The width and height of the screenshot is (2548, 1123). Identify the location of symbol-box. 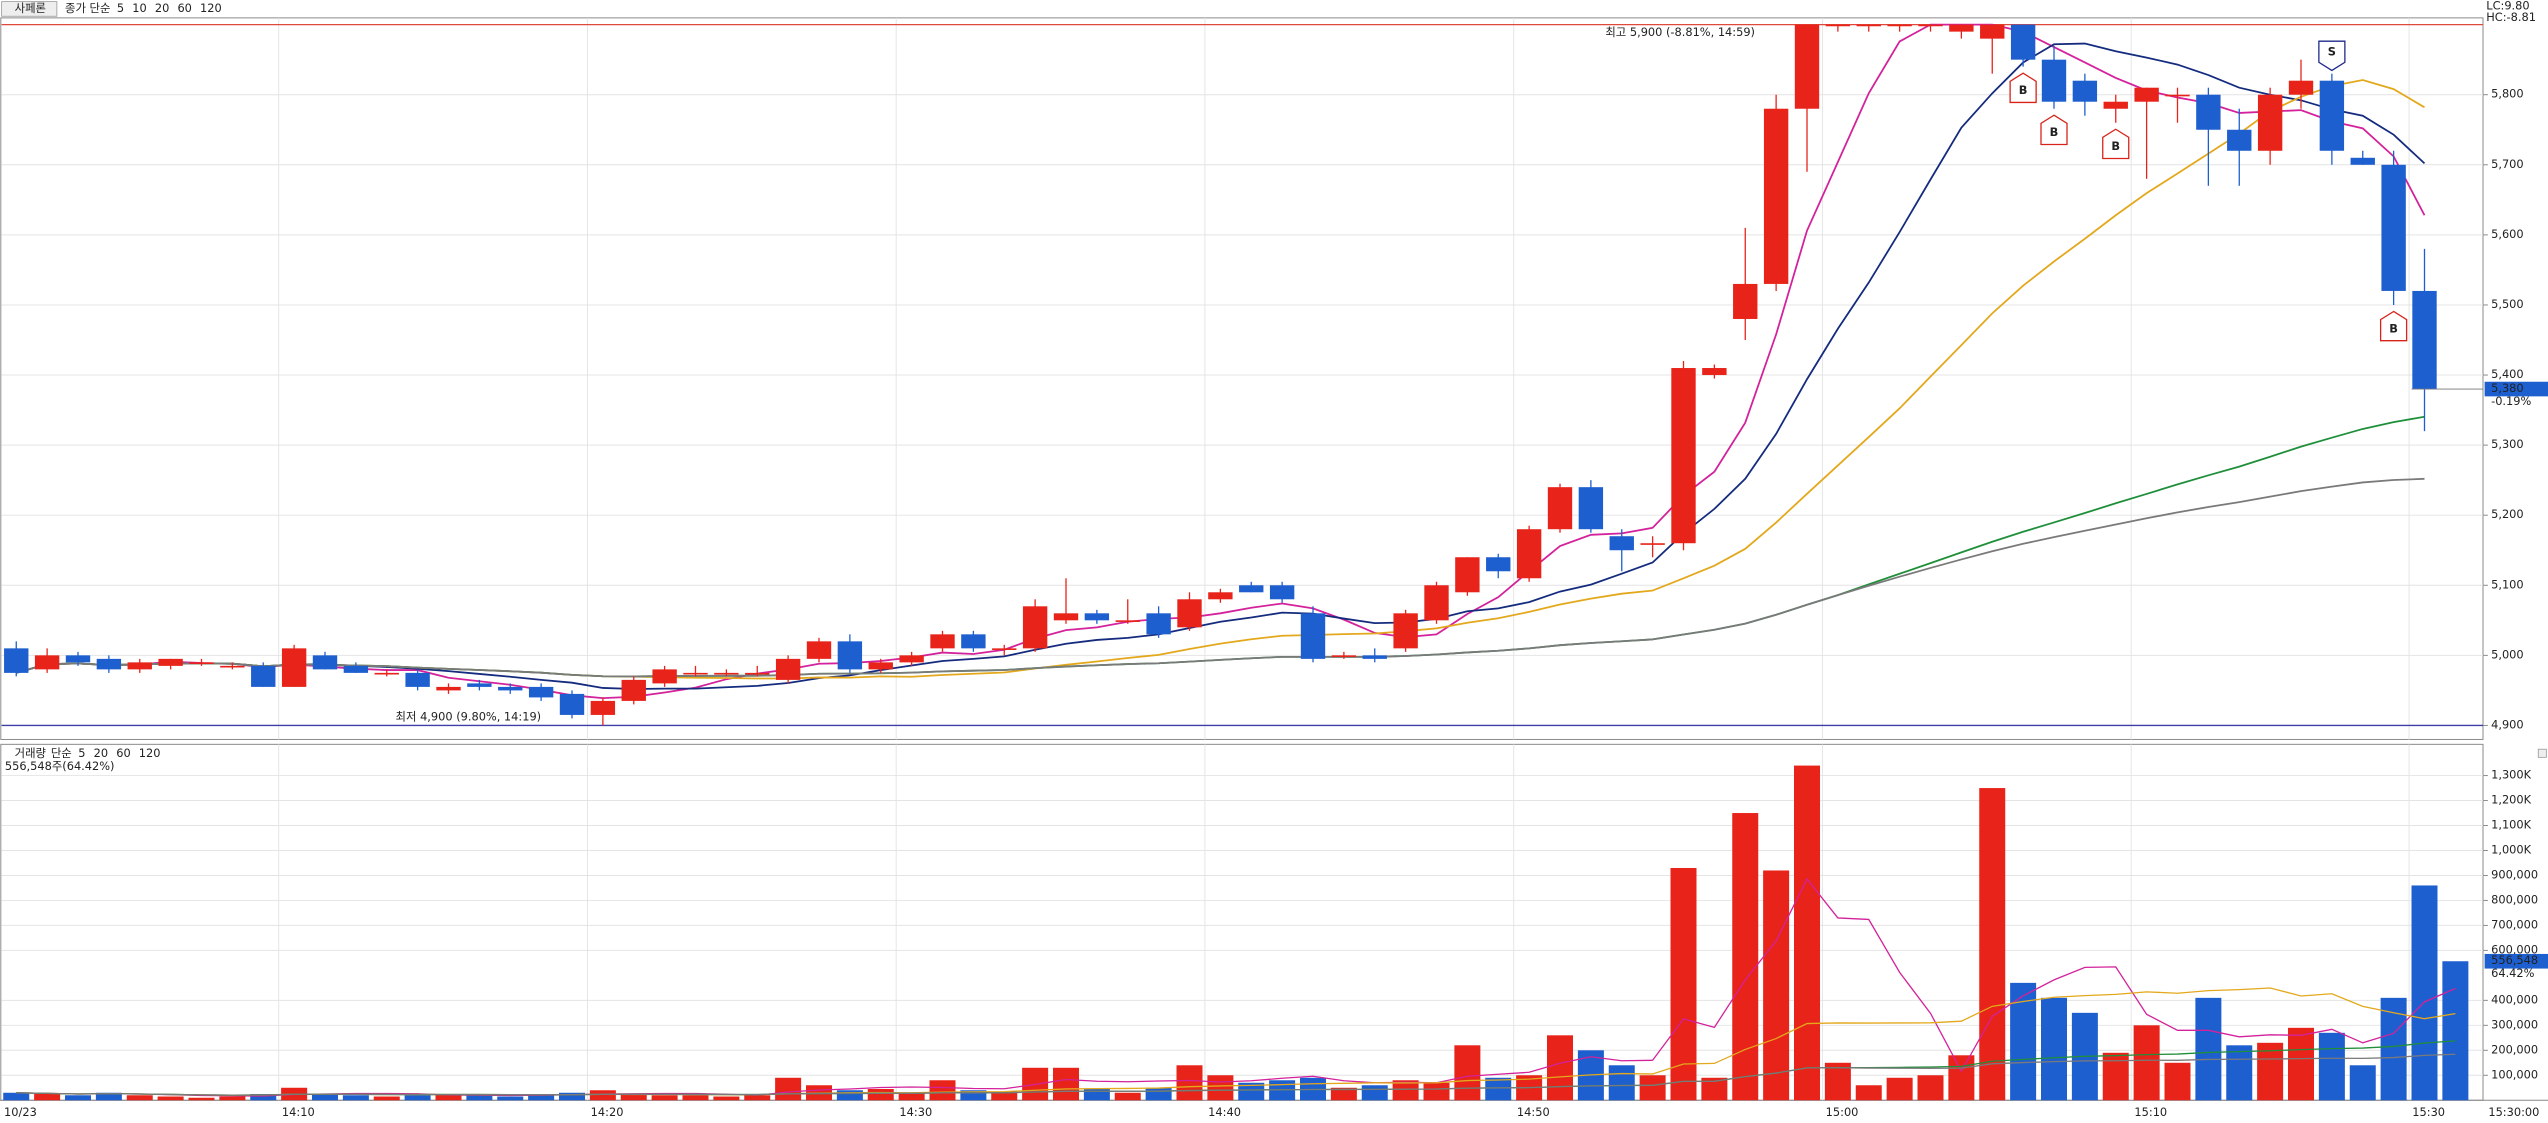
(29, 9).